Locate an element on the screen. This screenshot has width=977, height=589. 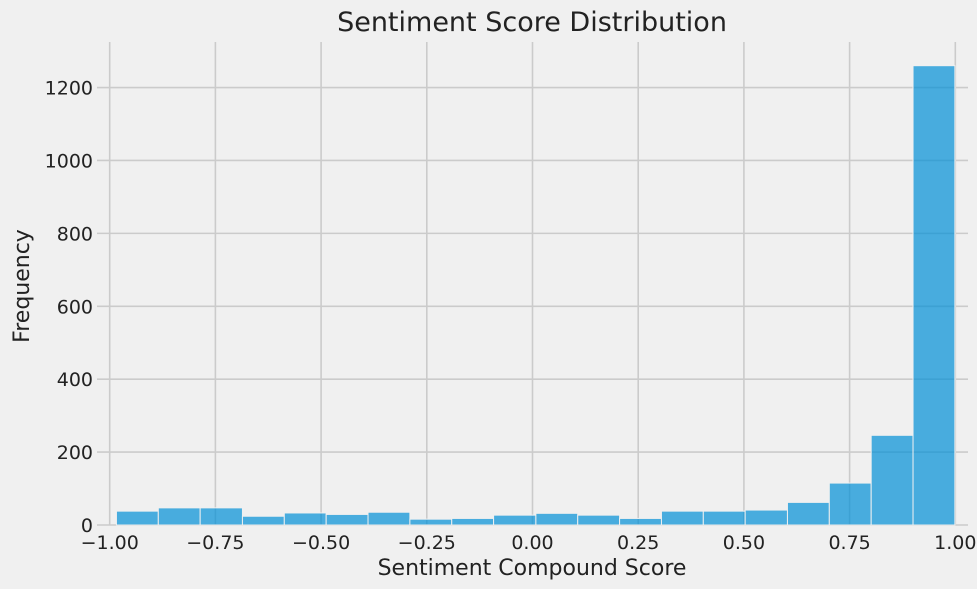
x-axis-ticks: −1.00 −0.75 −0.50 −0.25 0.00 0.25 0.50 0.75 1.00 is located at coordinates (529, 543).